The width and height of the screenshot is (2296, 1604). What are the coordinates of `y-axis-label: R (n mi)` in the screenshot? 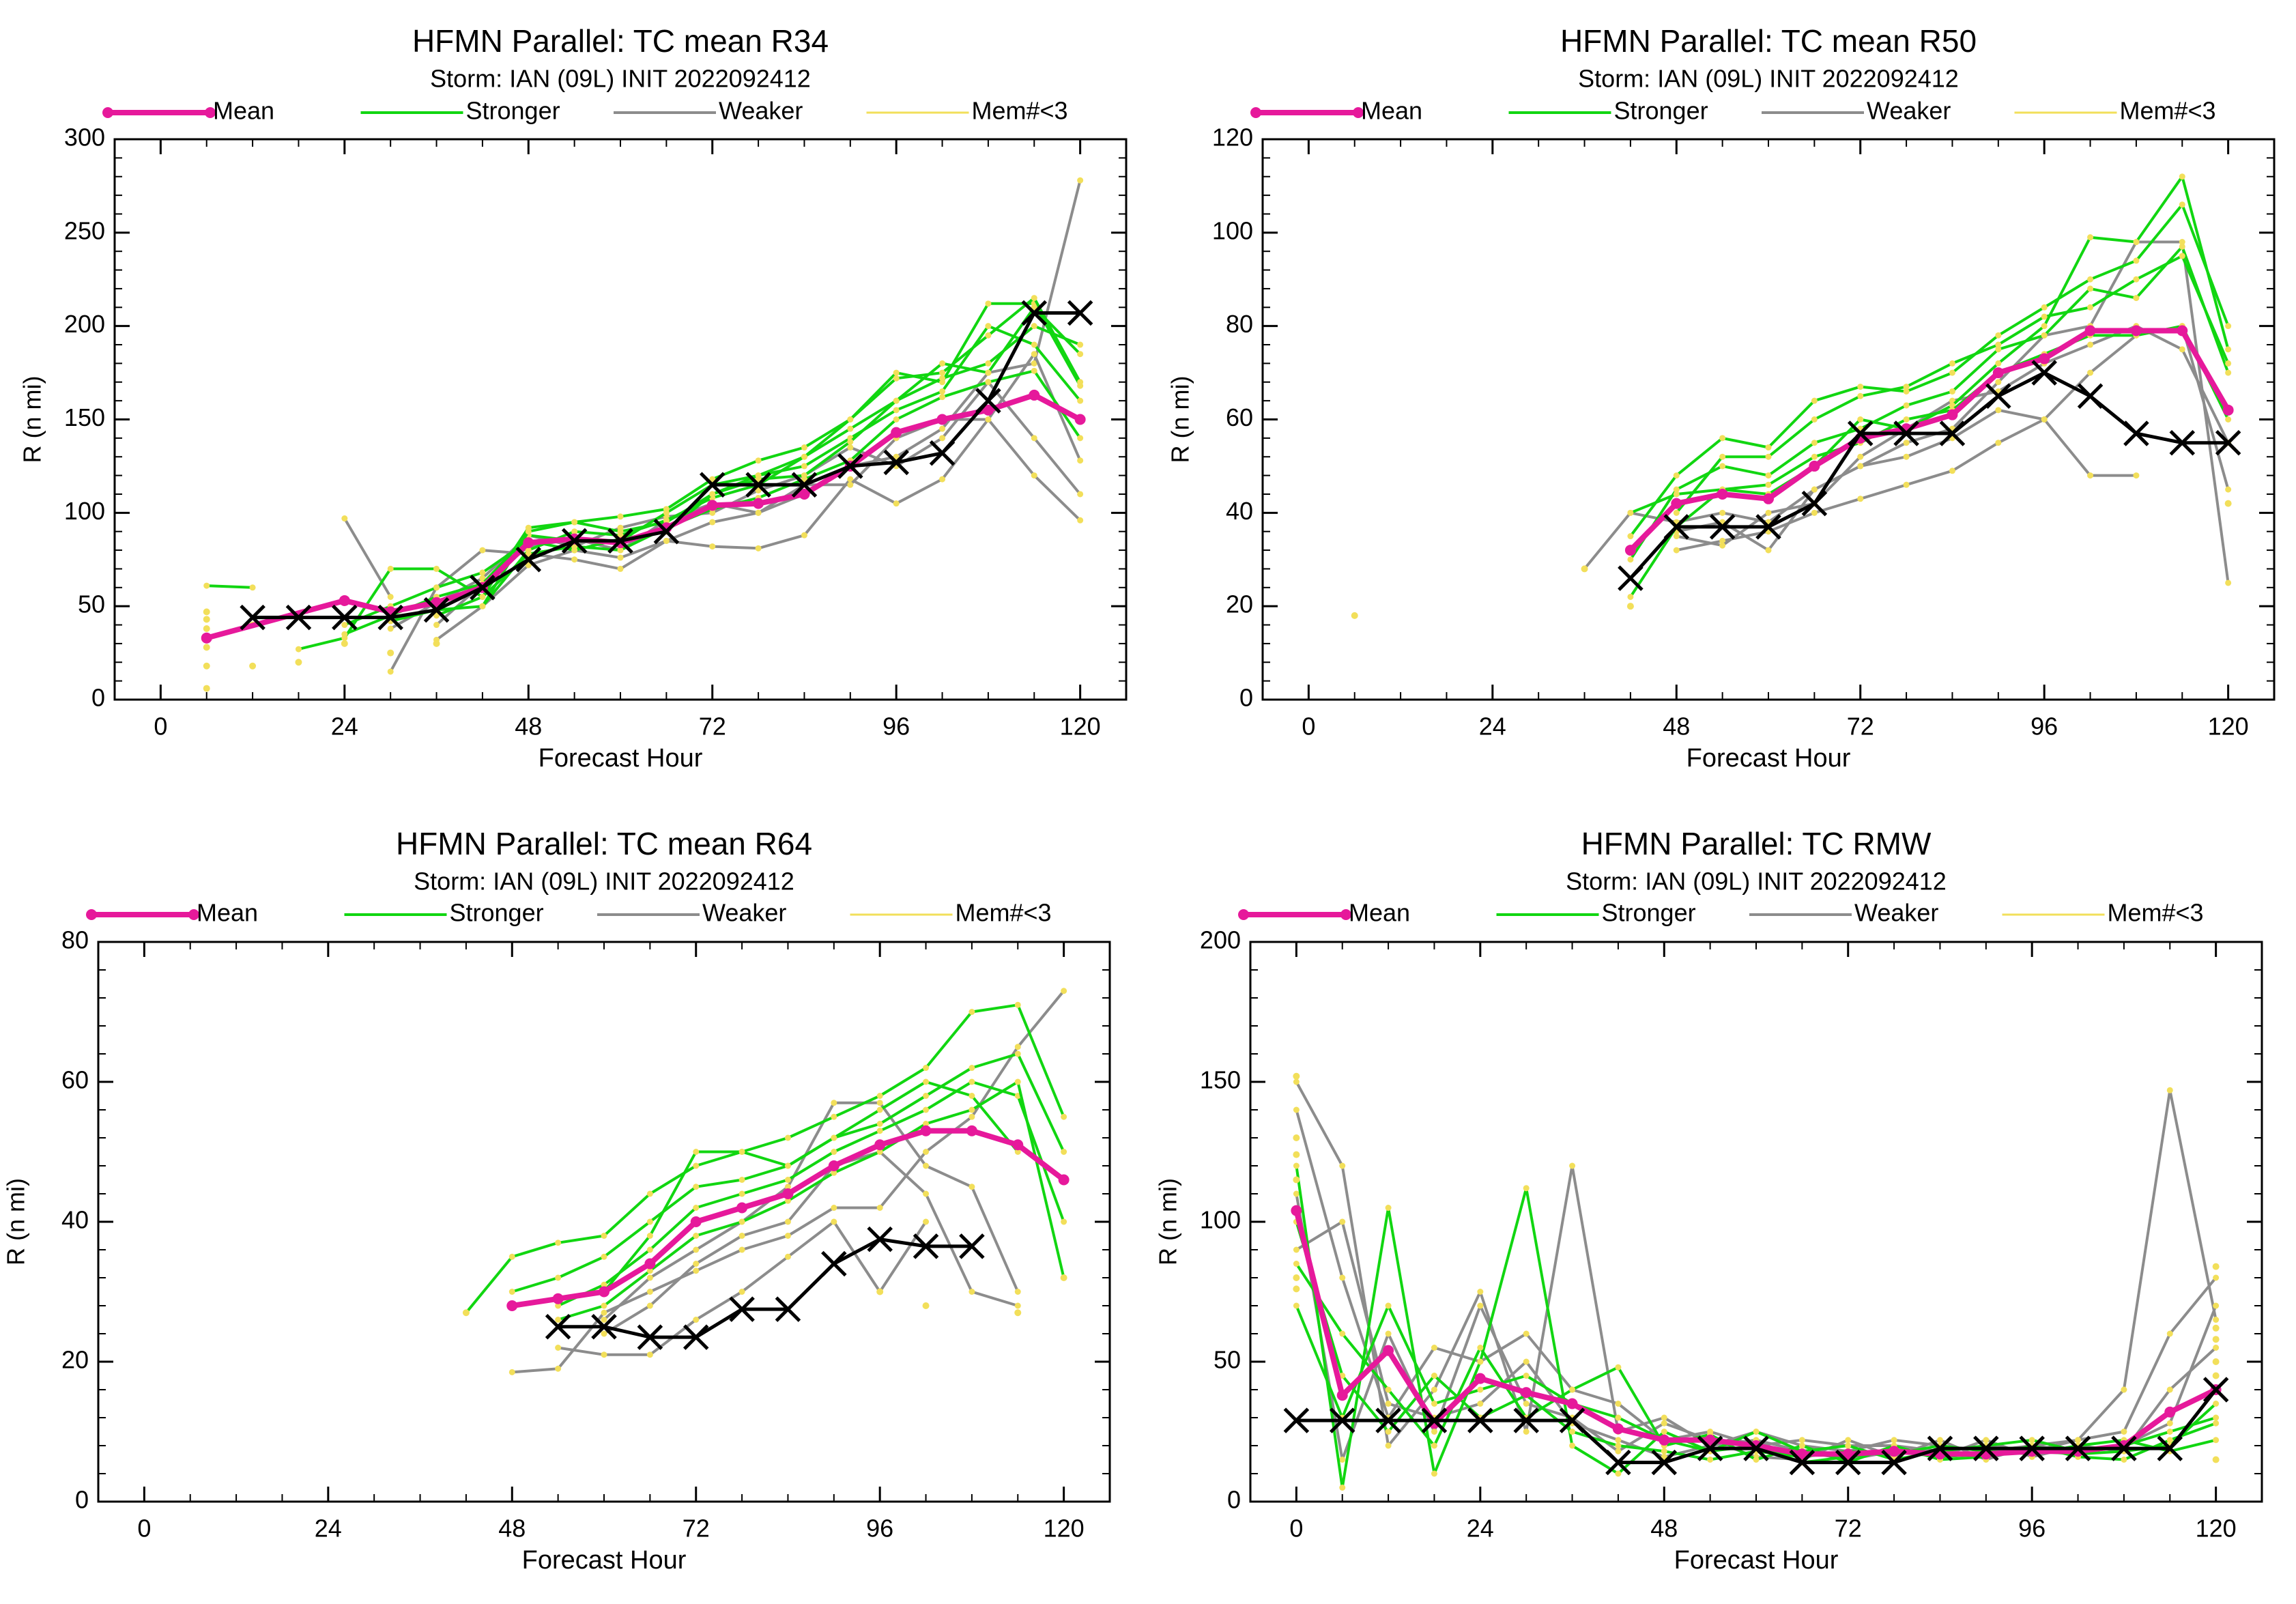 It's located at (16, 1221).